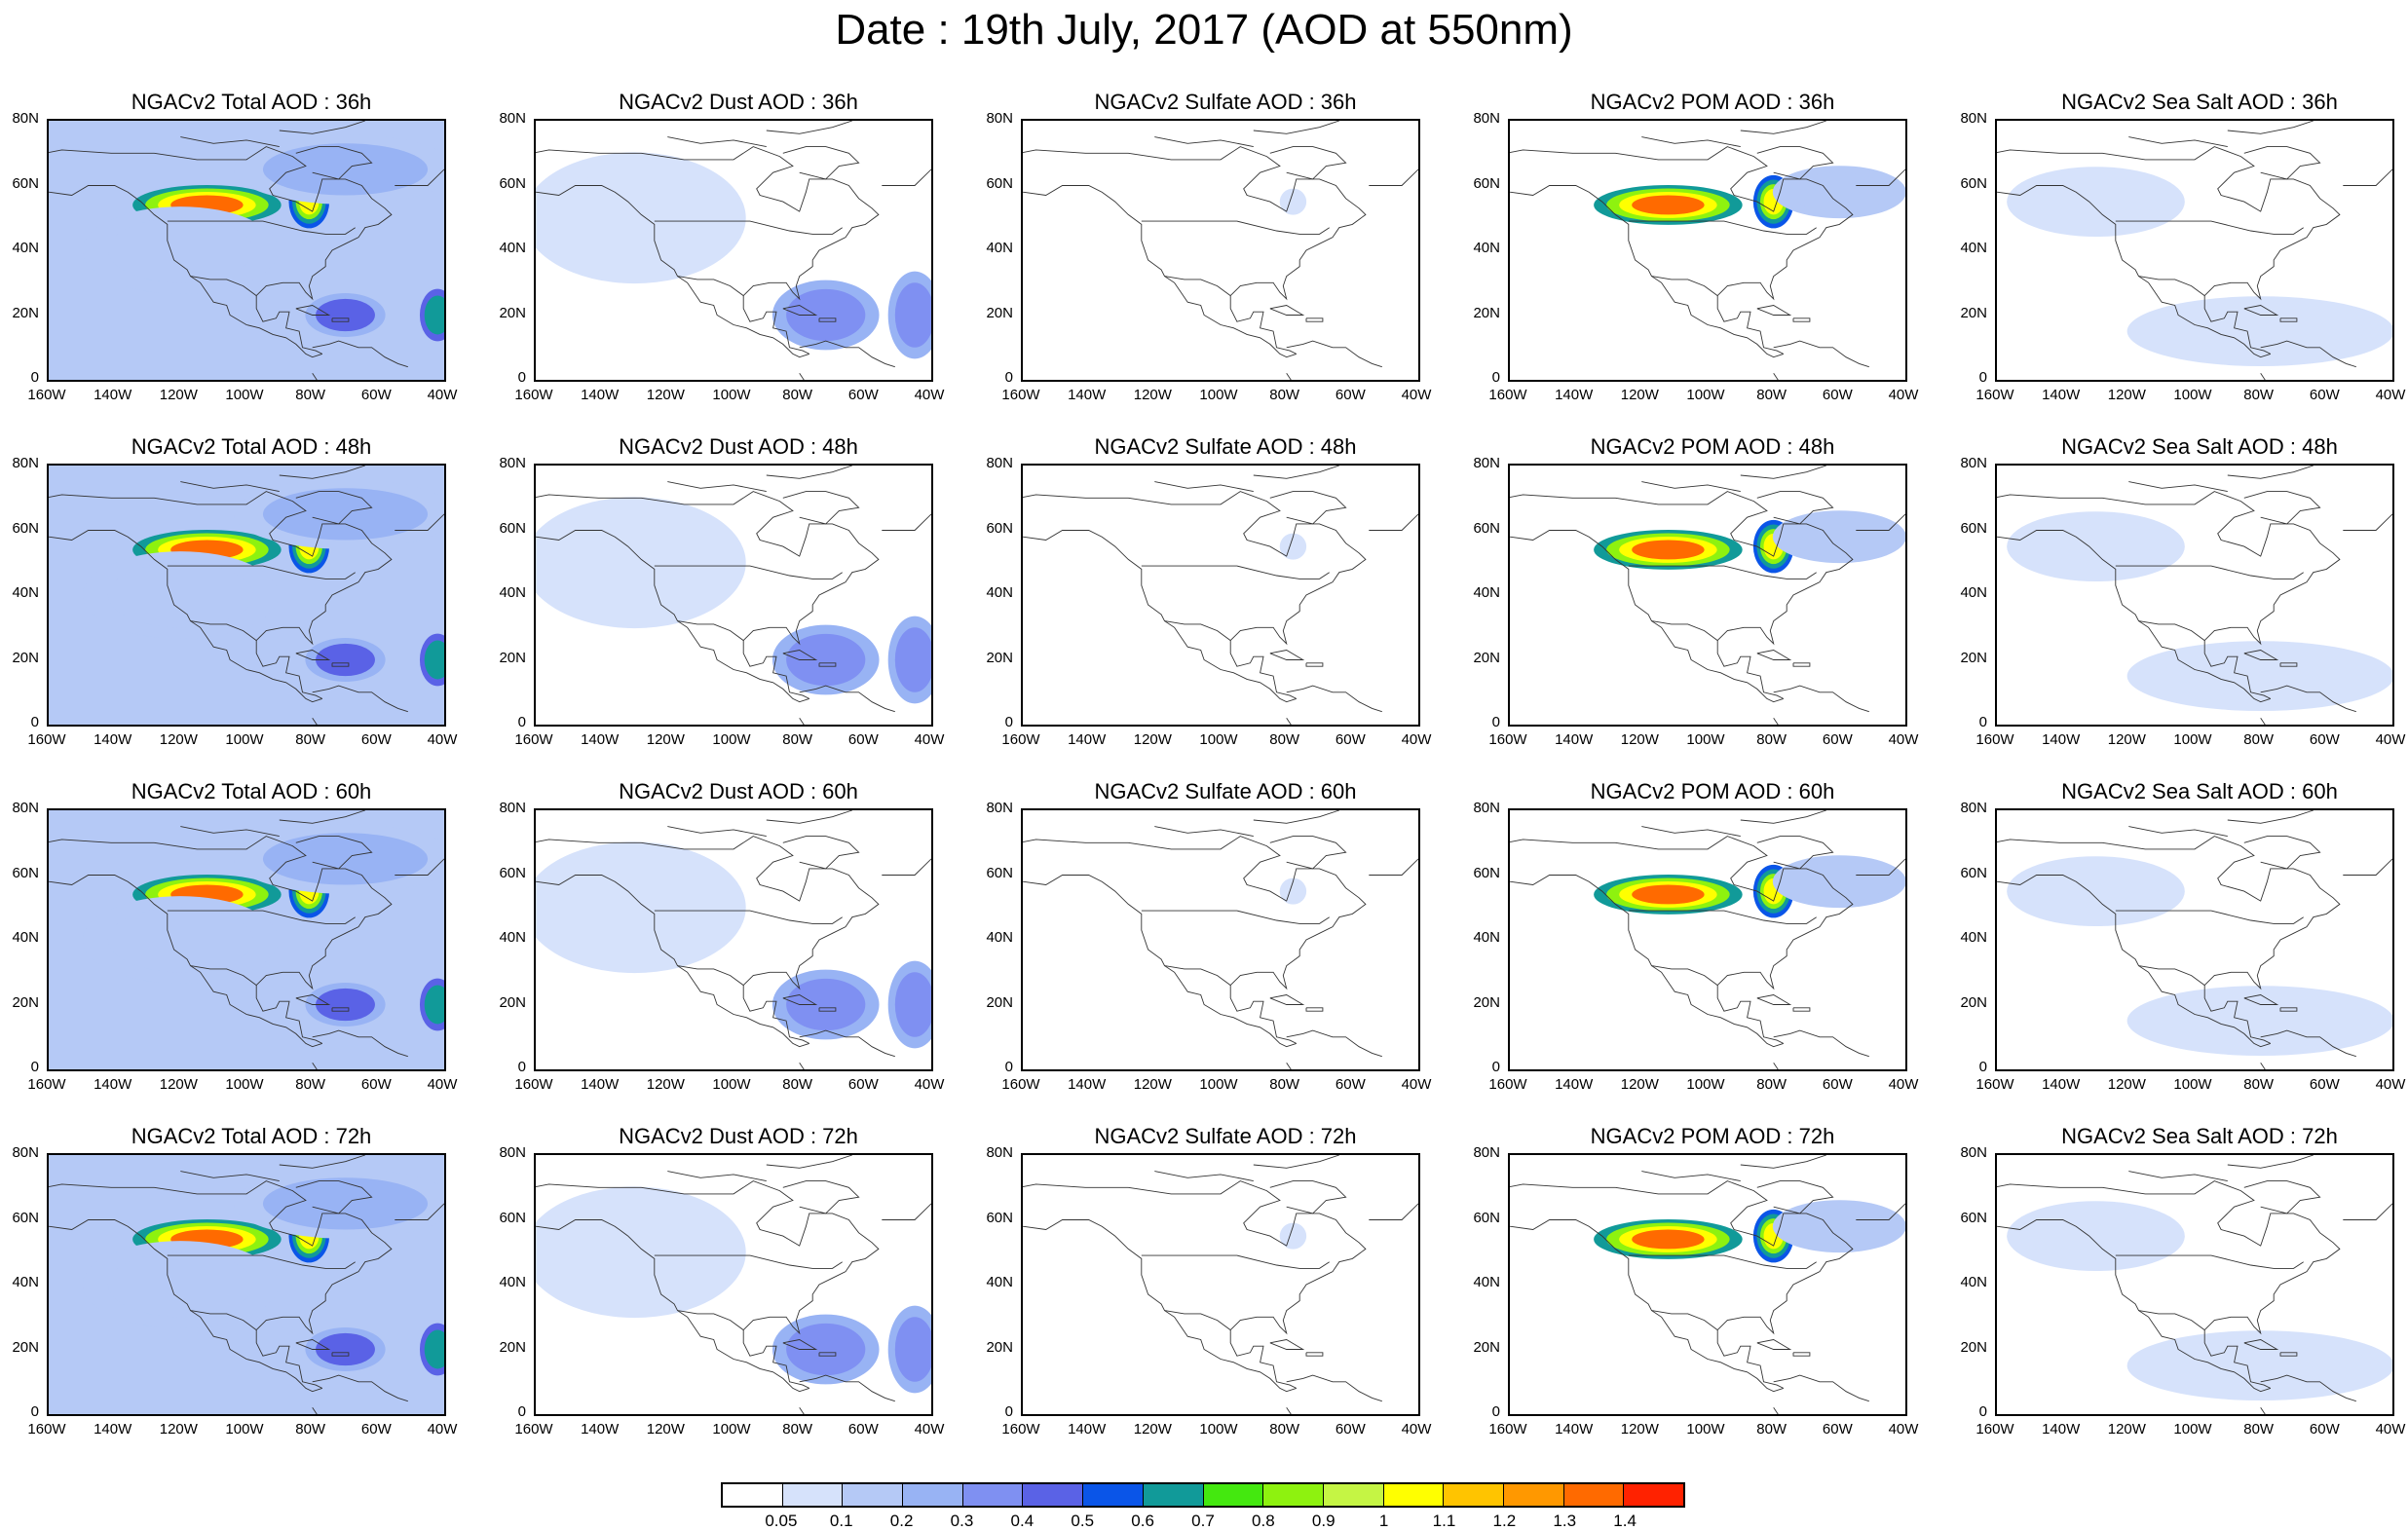 This screenshot has height=1531, width=2408. What do you see at coordinates (1225, 102) in the screenshot?
I see `panel-title: NGACv2 Sulfate AOD : 36h` at bounding box center [1225, 102].